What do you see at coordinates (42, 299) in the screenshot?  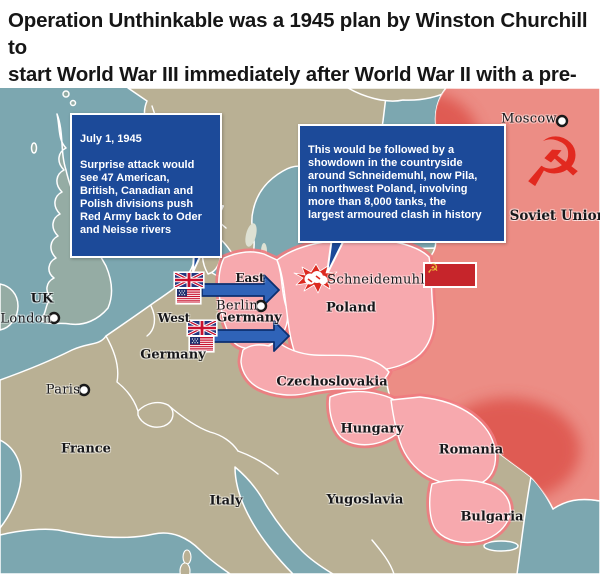 I see `label-uk: UK` at bounding box center [42, 299].